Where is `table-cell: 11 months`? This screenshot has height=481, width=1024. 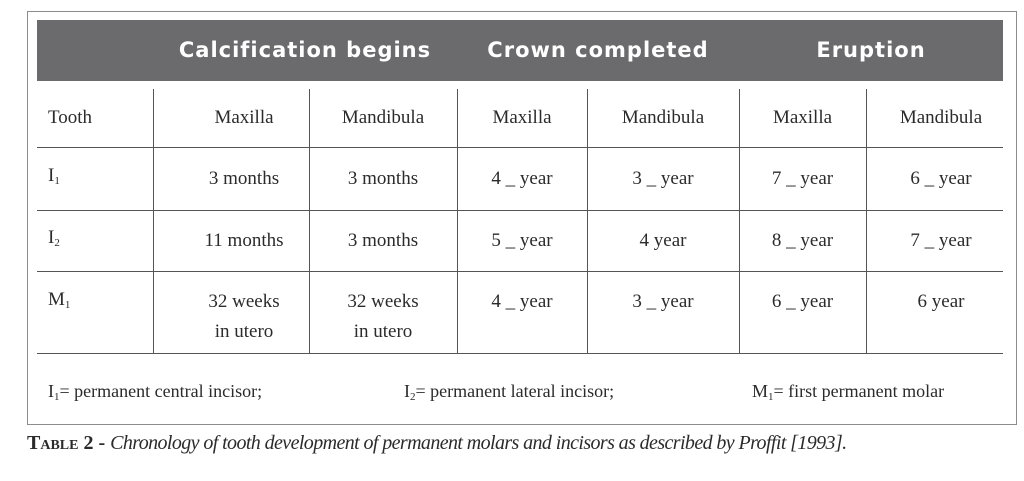 table-cell: 11 months is located at coordinates (244, 240).